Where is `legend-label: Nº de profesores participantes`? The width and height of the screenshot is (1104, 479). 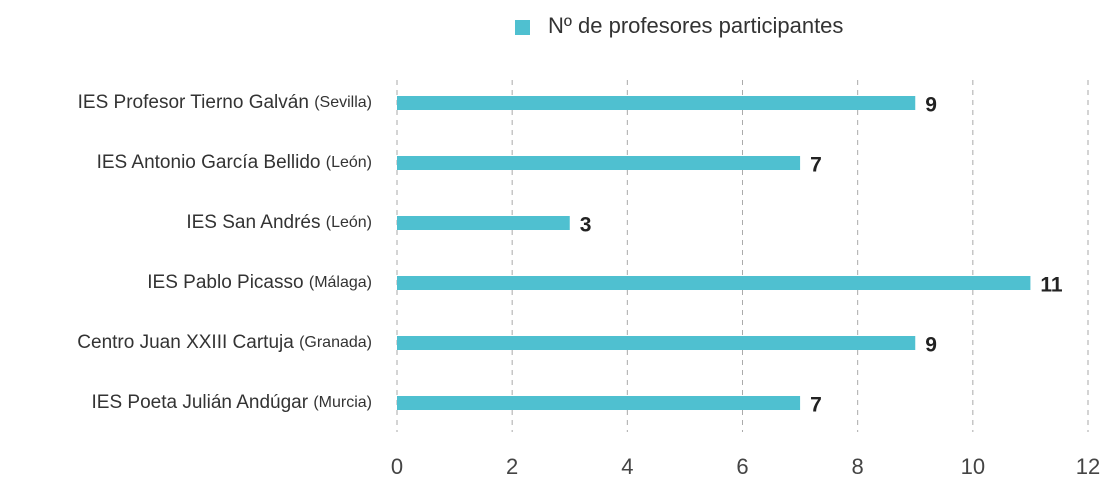 legend-label: Nº de profesores participantes is located at coordinates (695, 25).